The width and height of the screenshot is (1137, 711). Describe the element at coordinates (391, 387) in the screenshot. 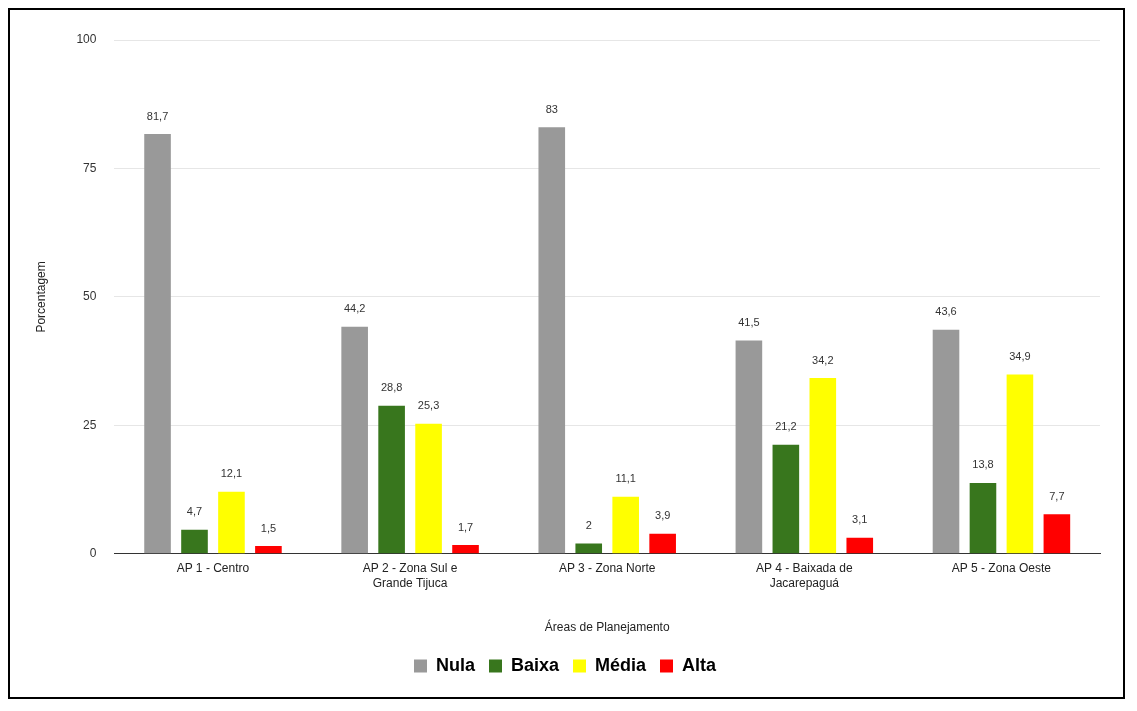

I see `data-label: 28,8` at that location.